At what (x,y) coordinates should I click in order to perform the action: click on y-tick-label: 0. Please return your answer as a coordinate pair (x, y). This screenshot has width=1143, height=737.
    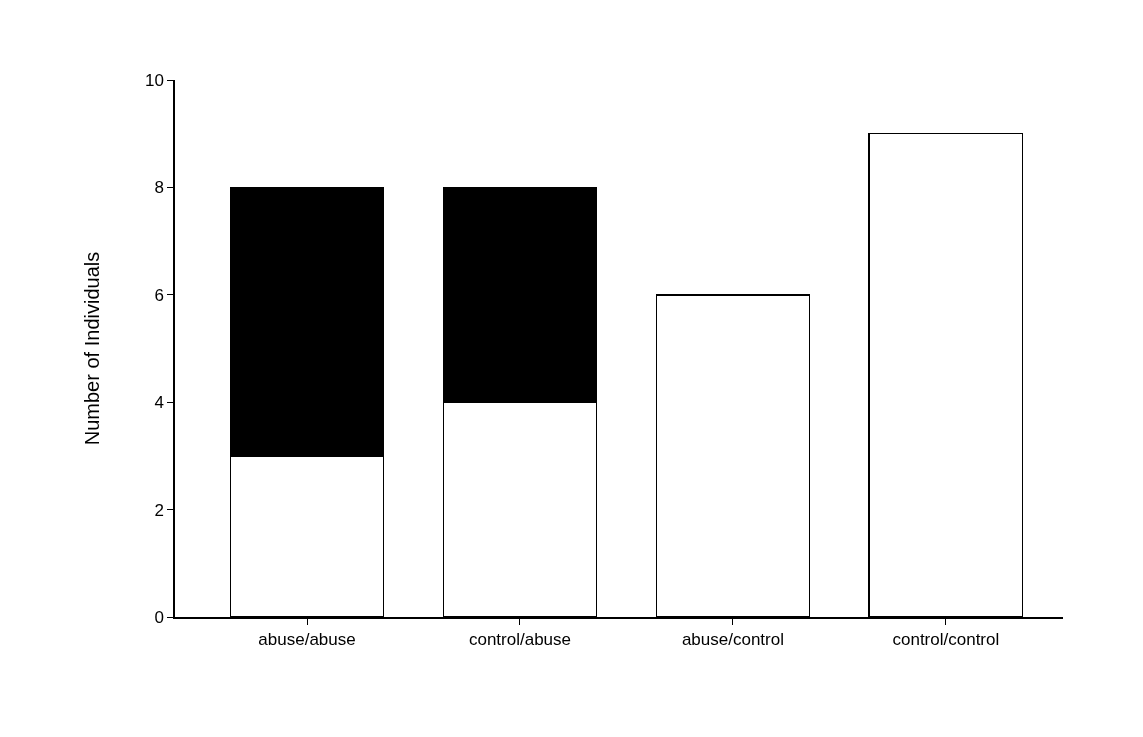
    Looking at the image, I should click on (159, 617).